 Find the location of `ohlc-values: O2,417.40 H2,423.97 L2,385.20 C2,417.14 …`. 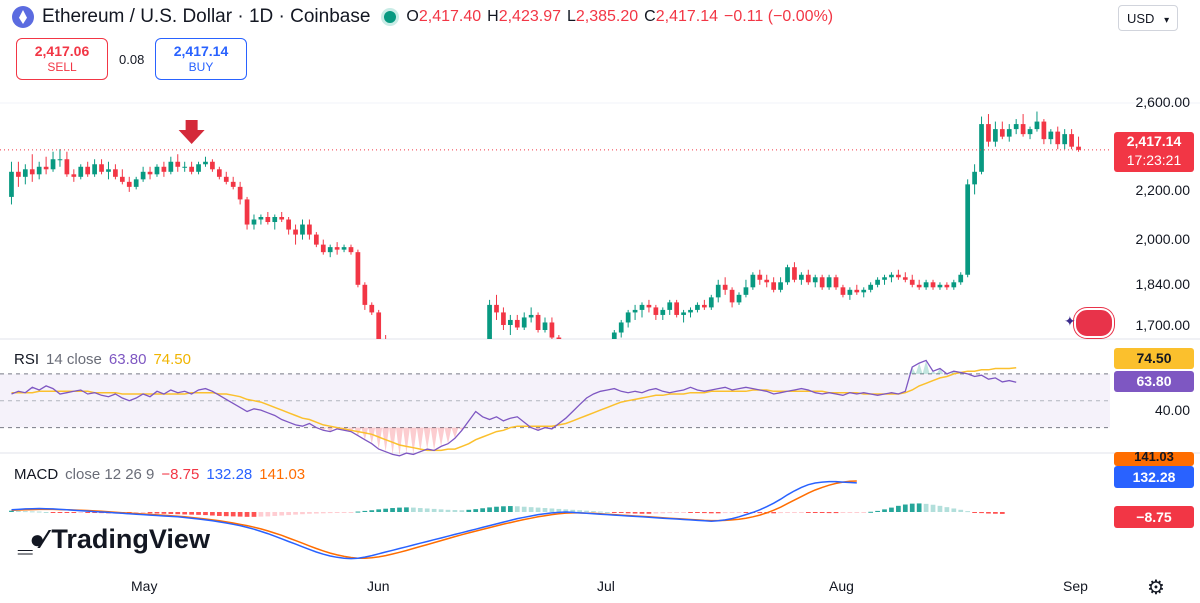

ohlc-values: O2,417.40 H2,423.97 L2,385.20 C2,417.14 … is located at coordinates (619, 17).